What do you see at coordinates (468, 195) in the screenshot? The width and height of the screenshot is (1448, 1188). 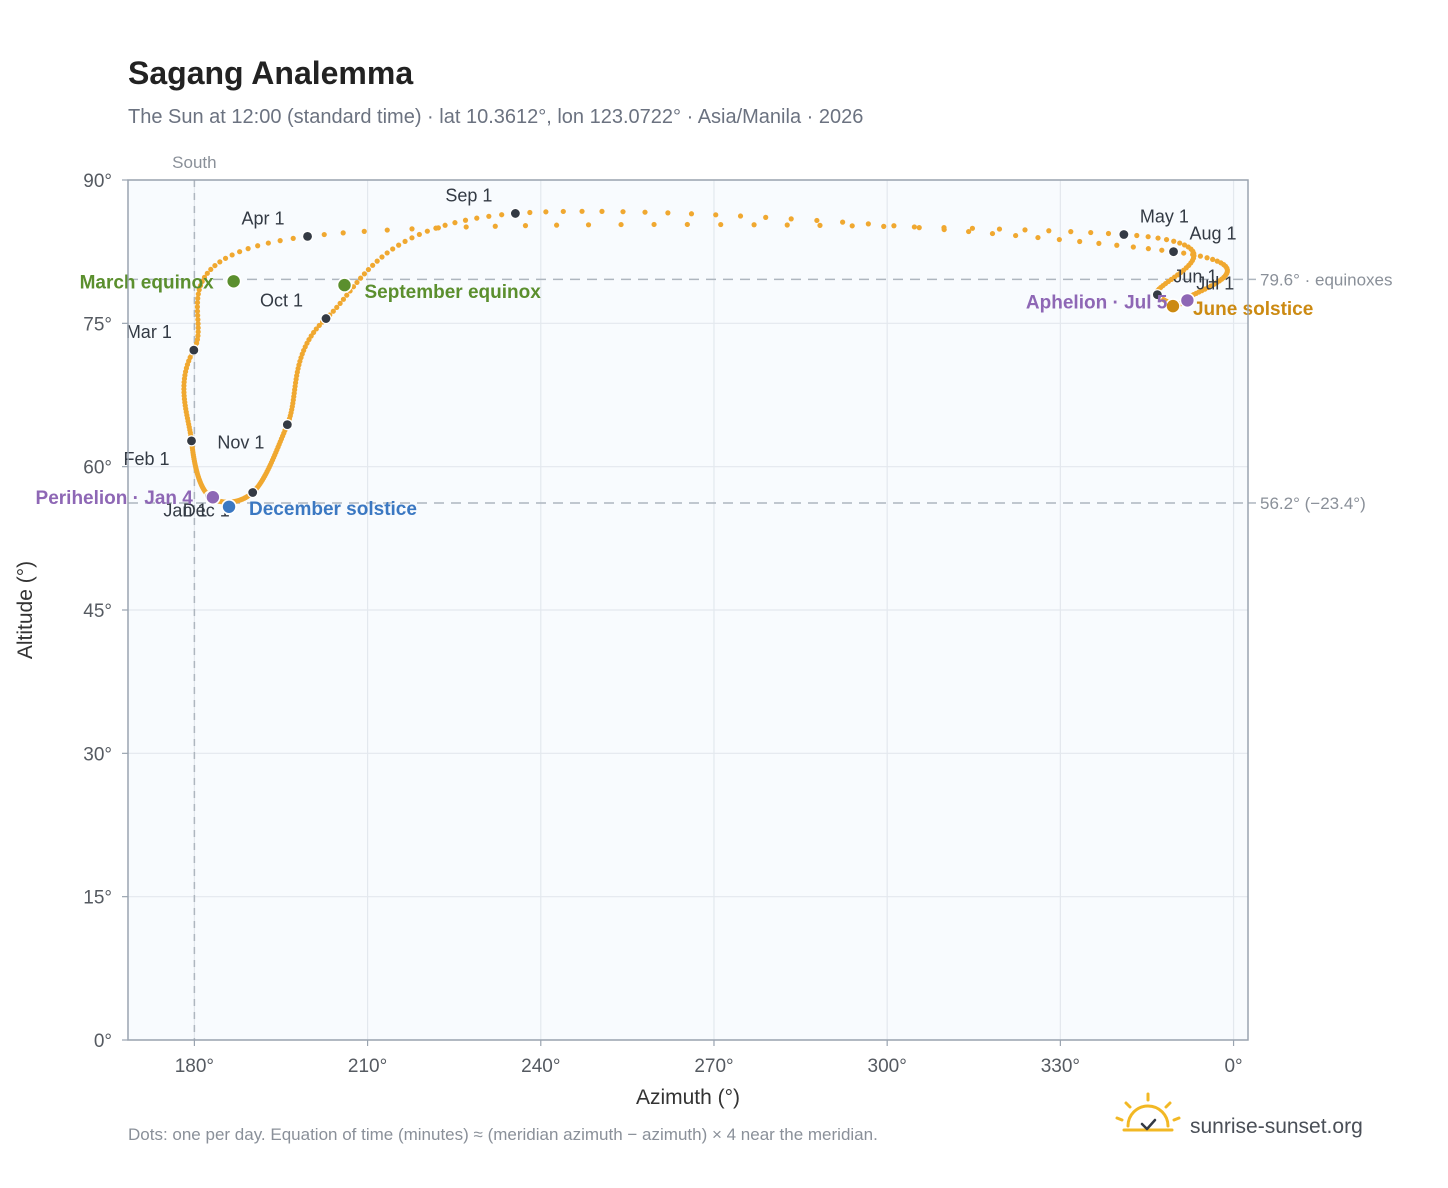 I see `month-label: Sep 1` at bounding box center [468, 195].